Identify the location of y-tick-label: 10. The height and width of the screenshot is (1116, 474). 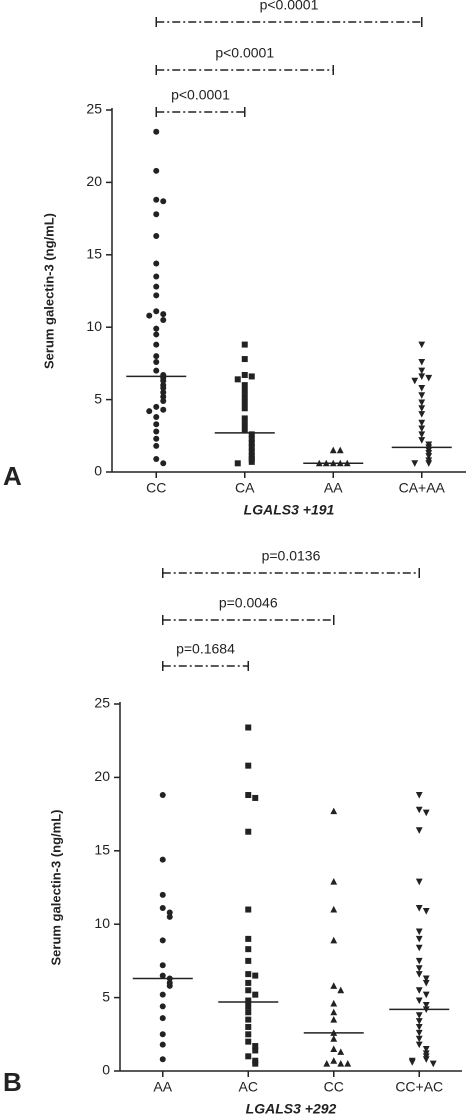
(94, 326).